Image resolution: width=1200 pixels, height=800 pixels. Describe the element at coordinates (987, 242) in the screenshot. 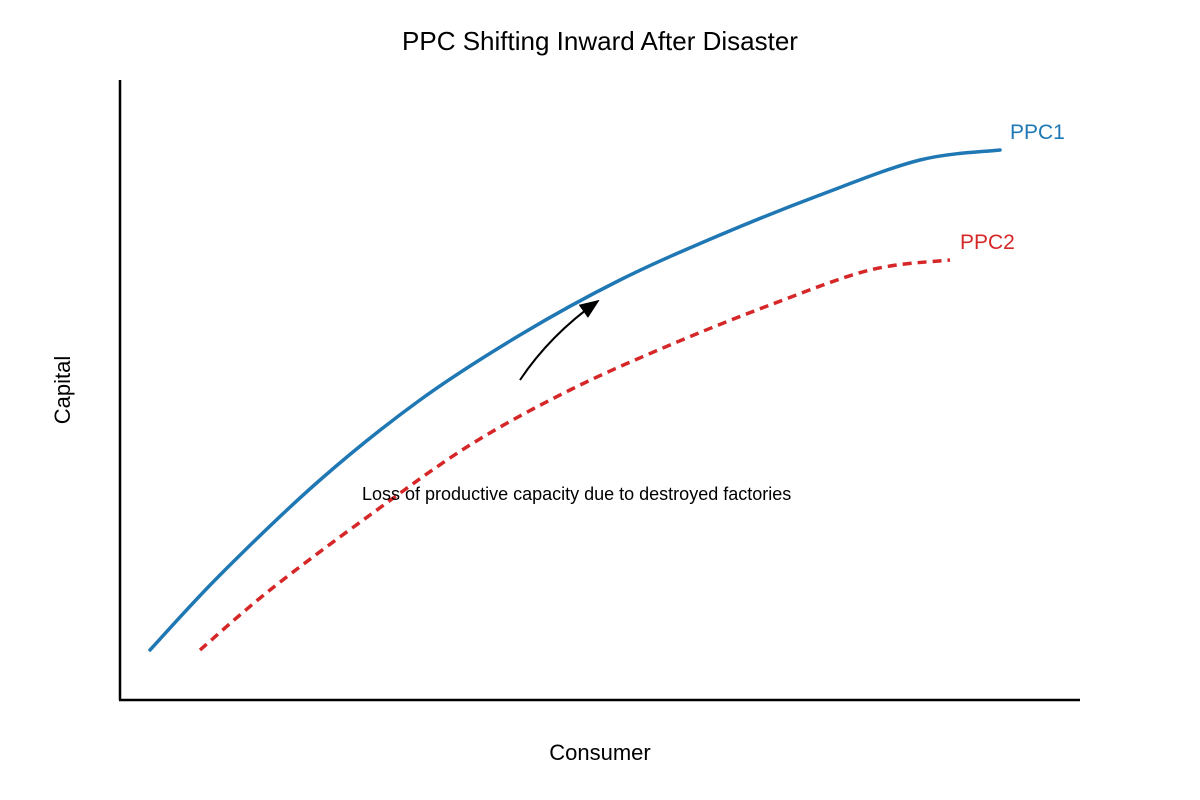

I see `series-label-ppc2: PPC2` at that location.